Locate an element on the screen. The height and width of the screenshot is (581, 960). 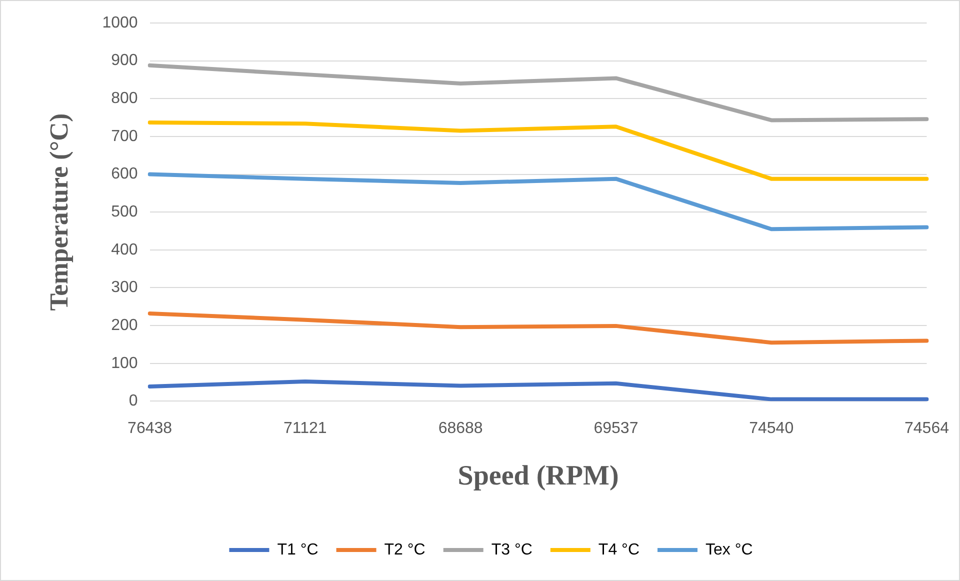
legend-label: T2 °C is located at coordinates (405, 549).